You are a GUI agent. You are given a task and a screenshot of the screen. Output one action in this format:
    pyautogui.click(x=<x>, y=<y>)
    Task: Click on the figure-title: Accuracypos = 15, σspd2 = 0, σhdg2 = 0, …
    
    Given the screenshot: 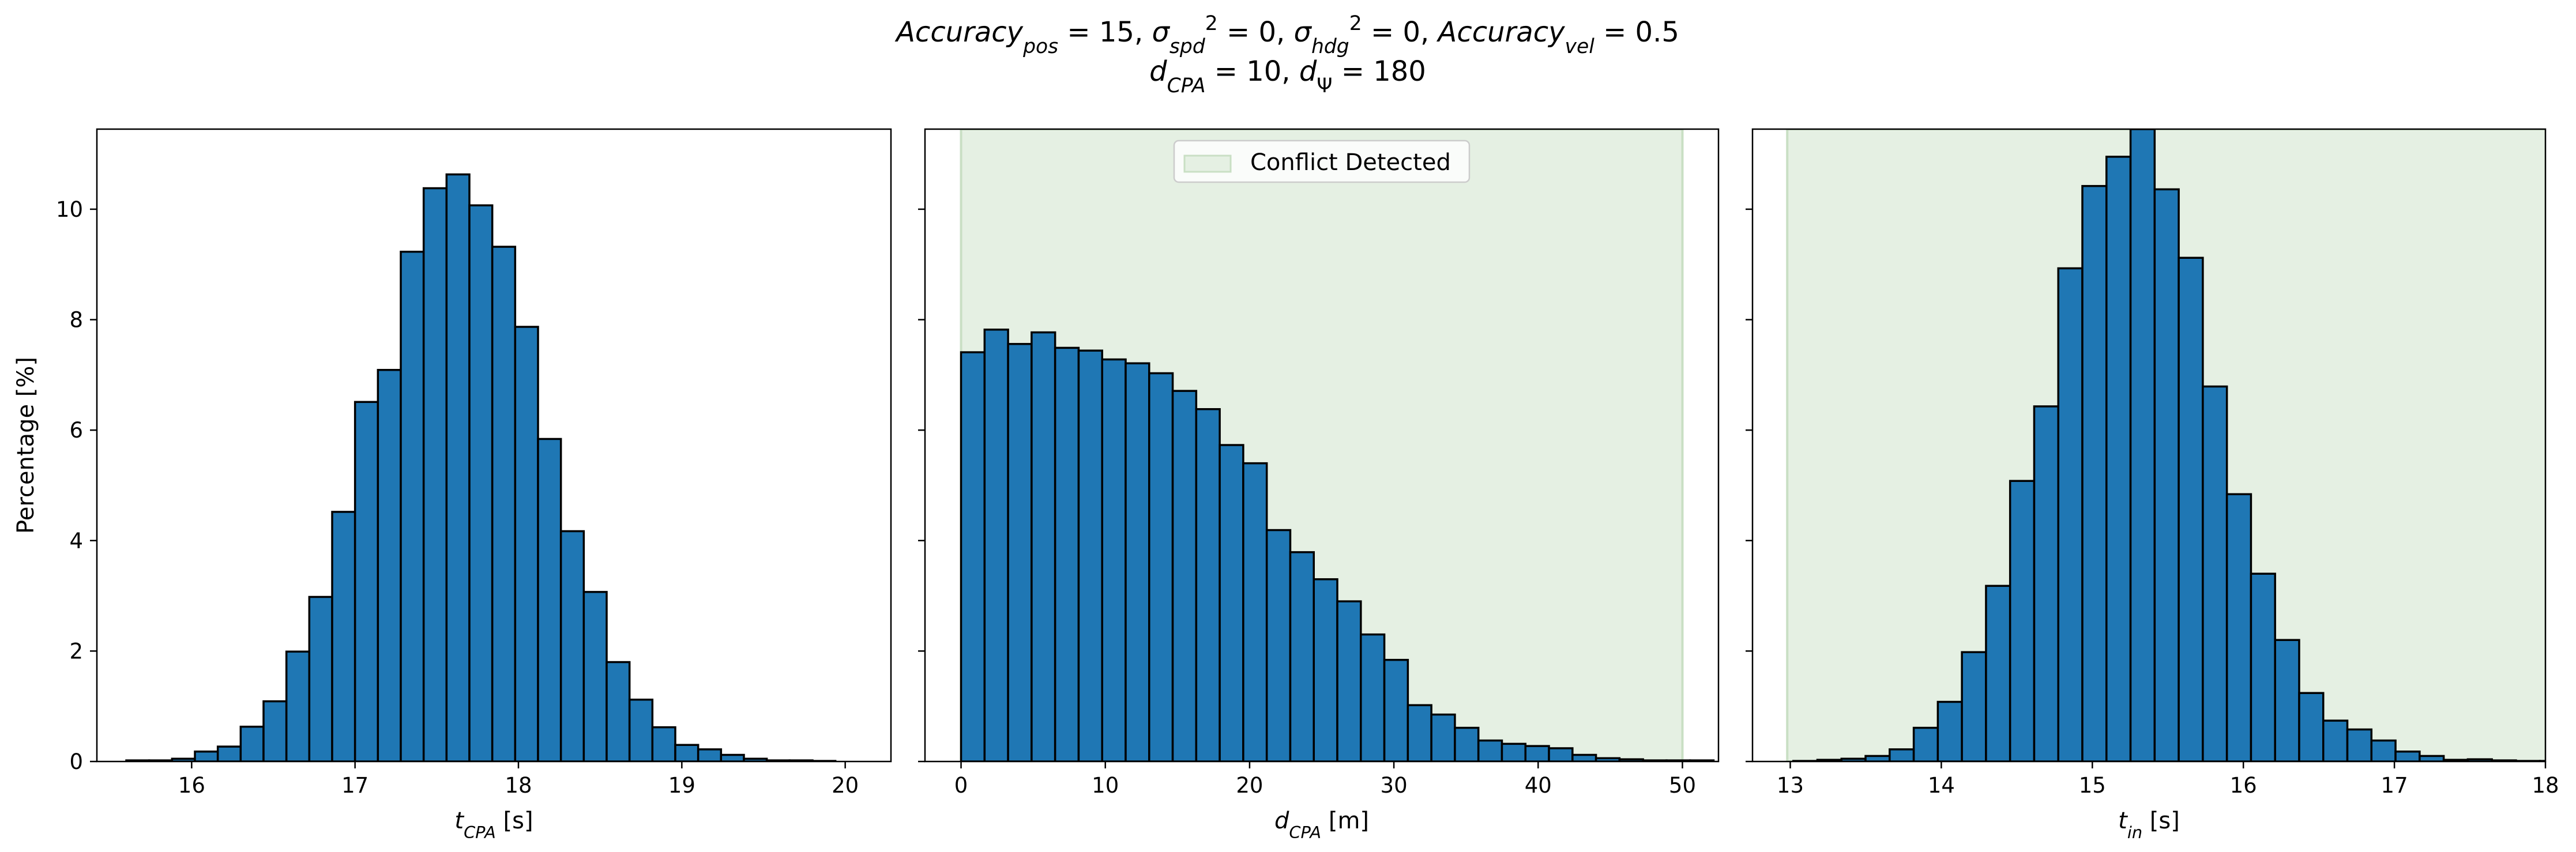 What is the action you would take?
    pyautogui.click(x=1286, y=54)
    